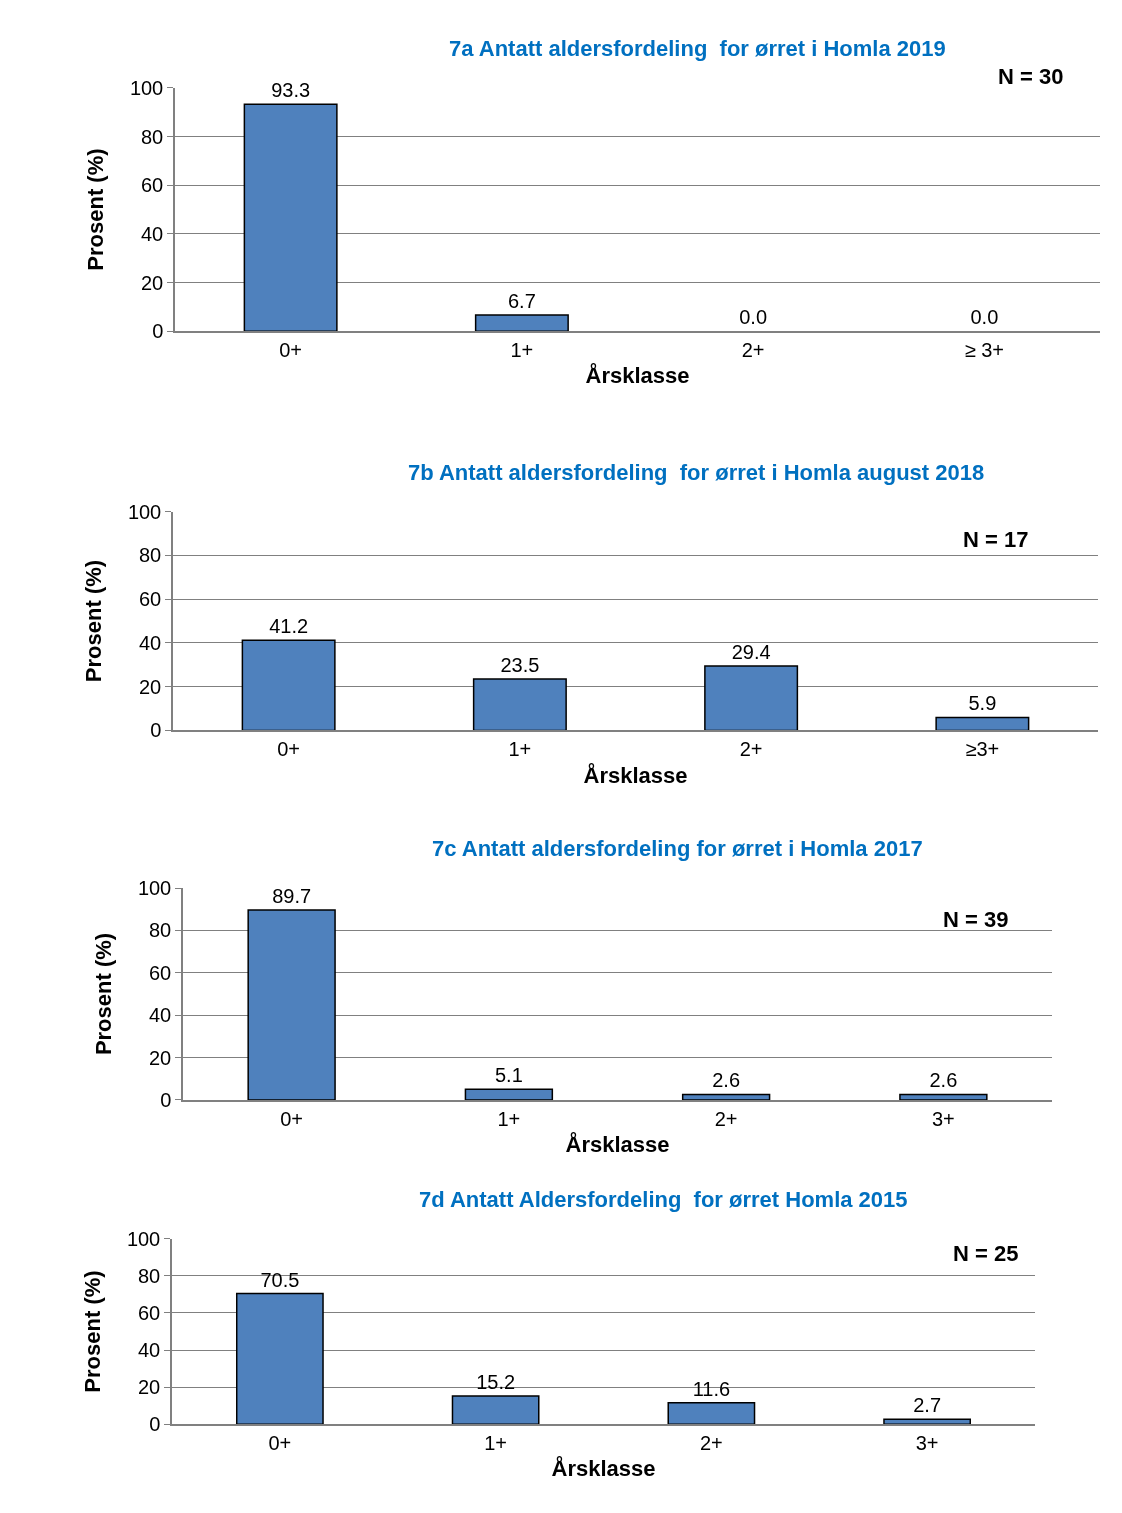 The image size is (1122, 1513). I want to click on annotation: N = 39, so click(976, 919).